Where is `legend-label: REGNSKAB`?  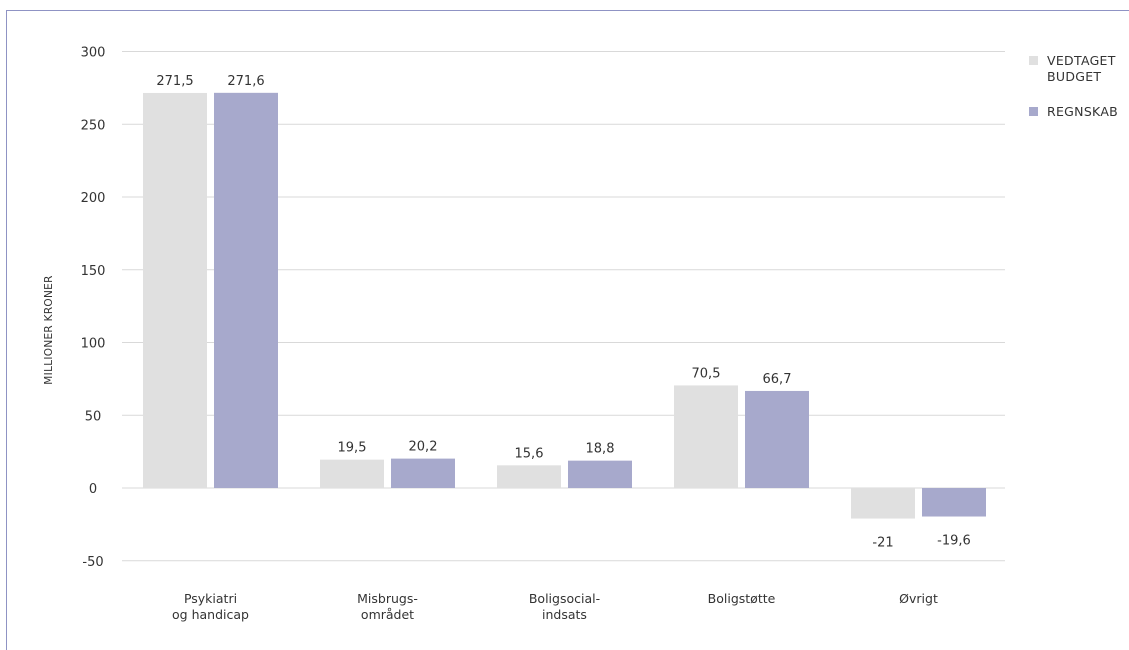 legend-label: REGNSKAB is located at coordinates (1082, 111).